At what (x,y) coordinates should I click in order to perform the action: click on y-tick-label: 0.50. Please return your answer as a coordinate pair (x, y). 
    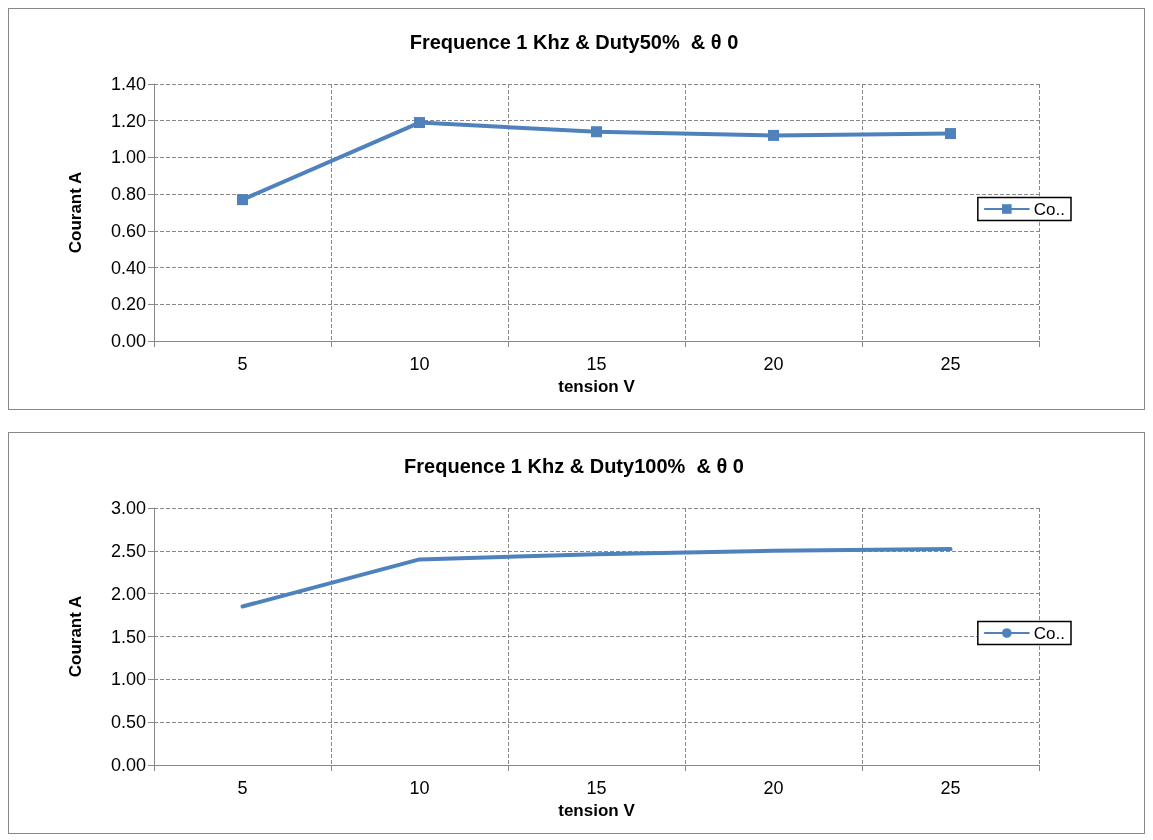
    Looking at the image, I should click on (128, 722).